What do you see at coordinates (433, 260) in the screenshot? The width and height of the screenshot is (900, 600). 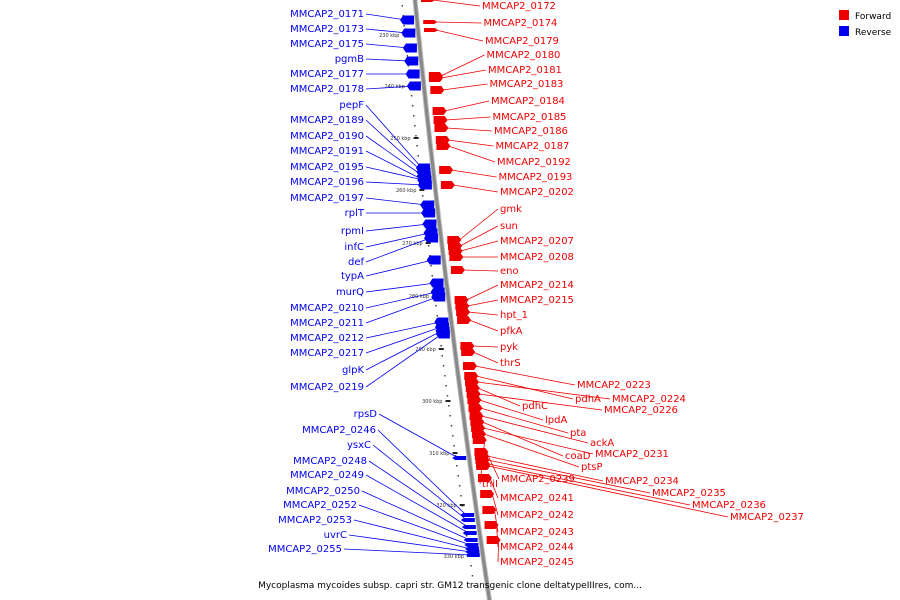 I see `reverse-feature-typa` at bounding box center [433, 260].